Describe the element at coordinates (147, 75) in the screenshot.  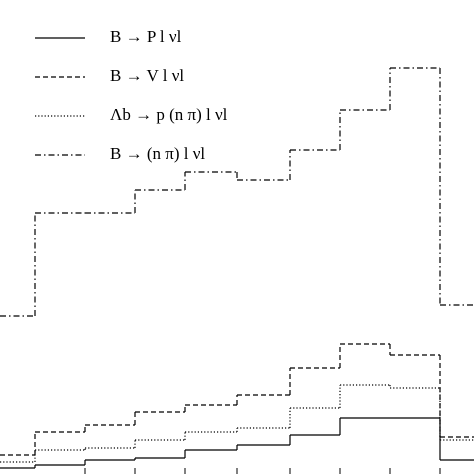
I see `legend-label: B → V l νl` at that location.